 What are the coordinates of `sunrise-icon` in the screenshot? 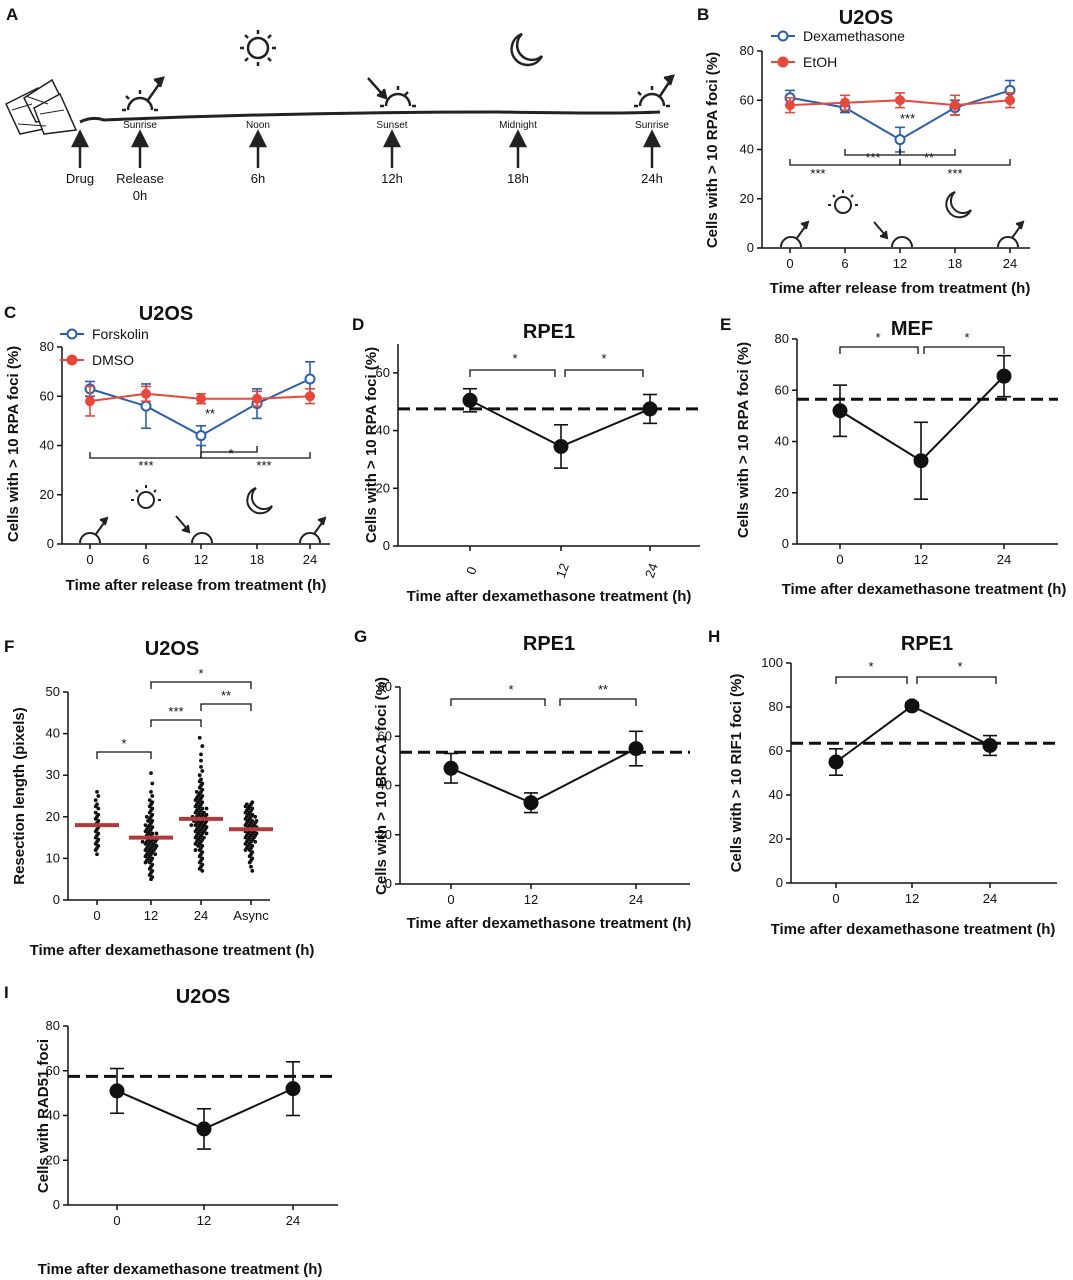 It's located at (654, 91).